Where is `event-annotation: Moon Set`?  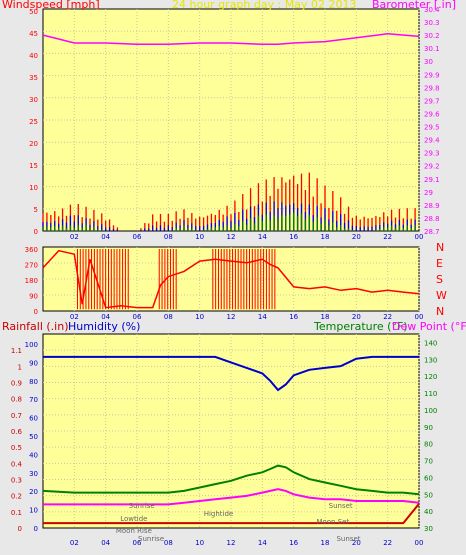
event-annotation: Moon Set is located at coordinates (332, 522).